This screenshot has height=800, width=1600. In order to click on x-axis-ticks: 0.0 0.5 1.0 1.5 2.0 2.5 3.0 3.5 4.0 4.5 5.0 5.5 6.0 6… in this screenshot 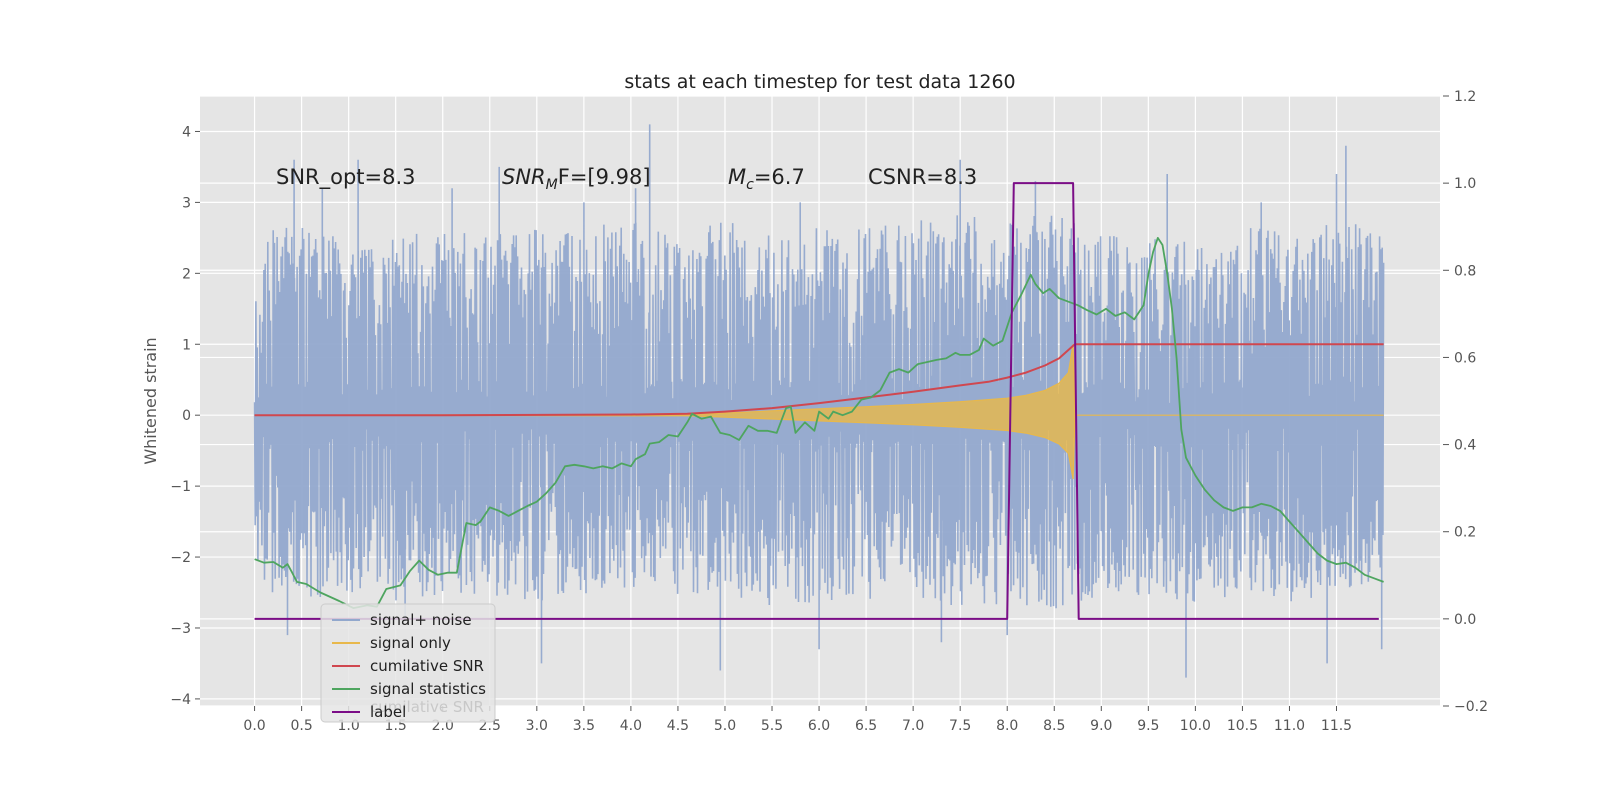, I will do `click(797, 720)`.